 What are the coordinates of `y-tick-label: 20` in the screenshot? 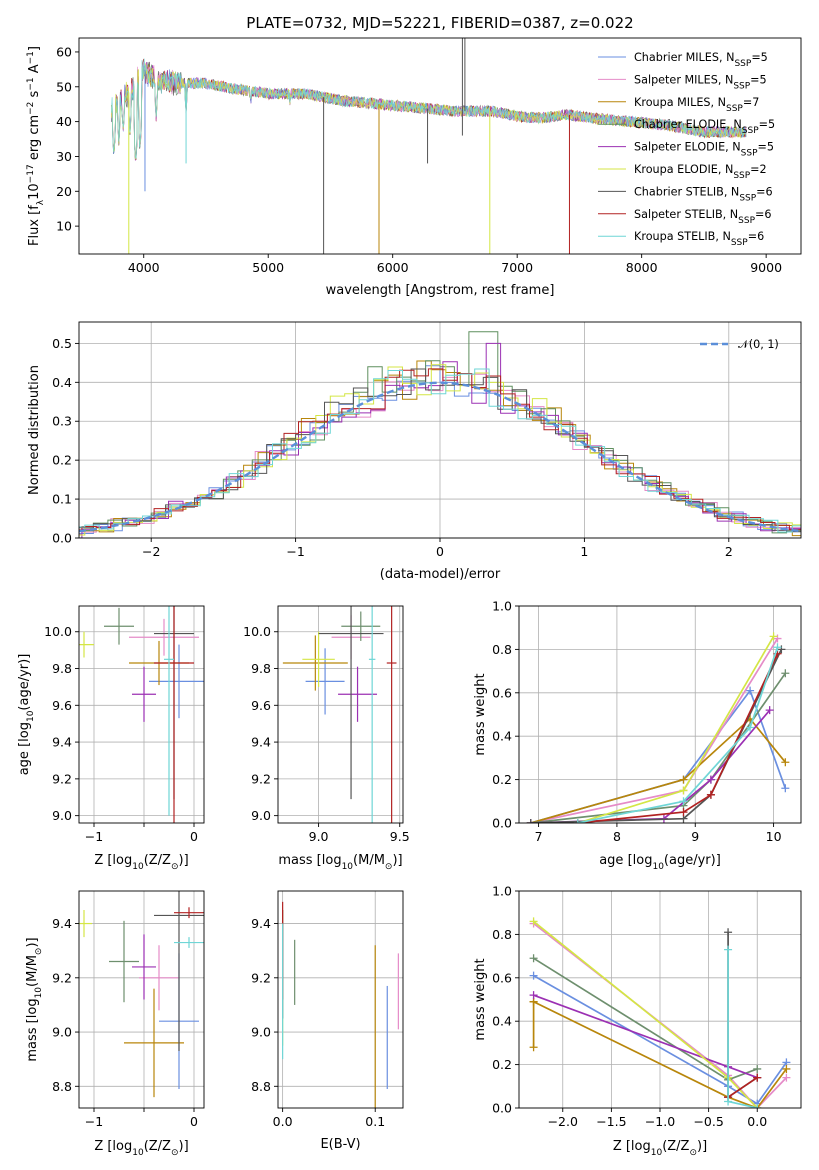 It's located at (64, 191).